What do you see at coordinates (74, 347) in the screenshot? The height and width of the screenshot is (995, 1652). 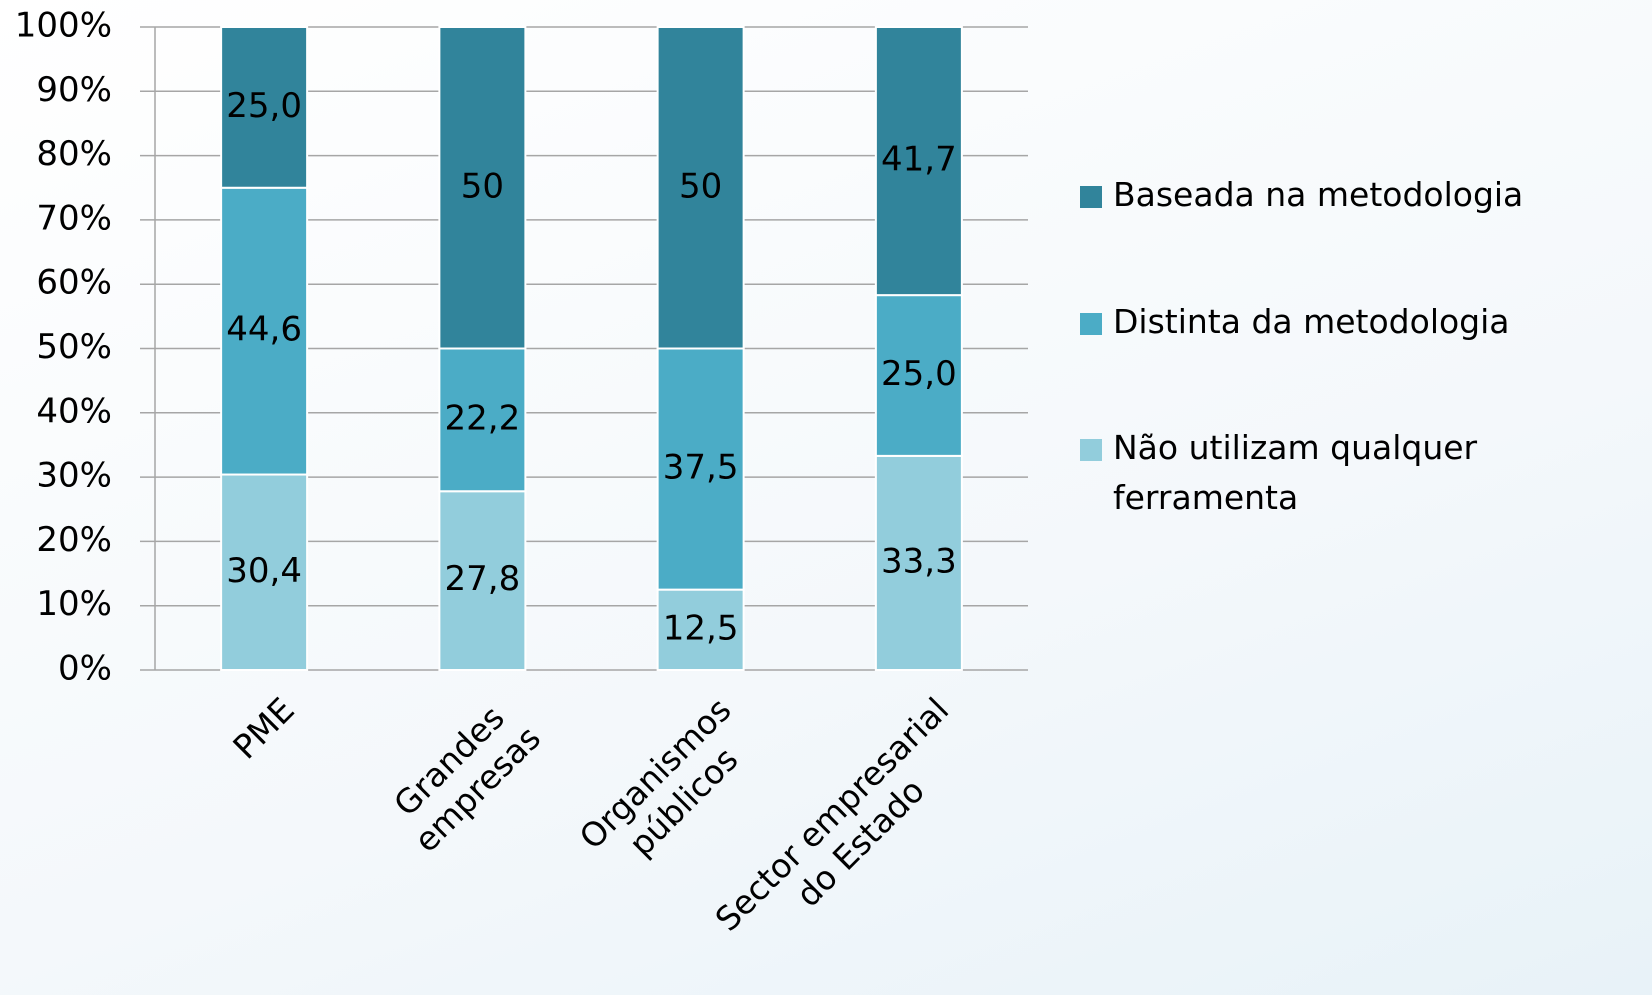 I see `y-tick-label: 50%` at bounding box center [74, 347].